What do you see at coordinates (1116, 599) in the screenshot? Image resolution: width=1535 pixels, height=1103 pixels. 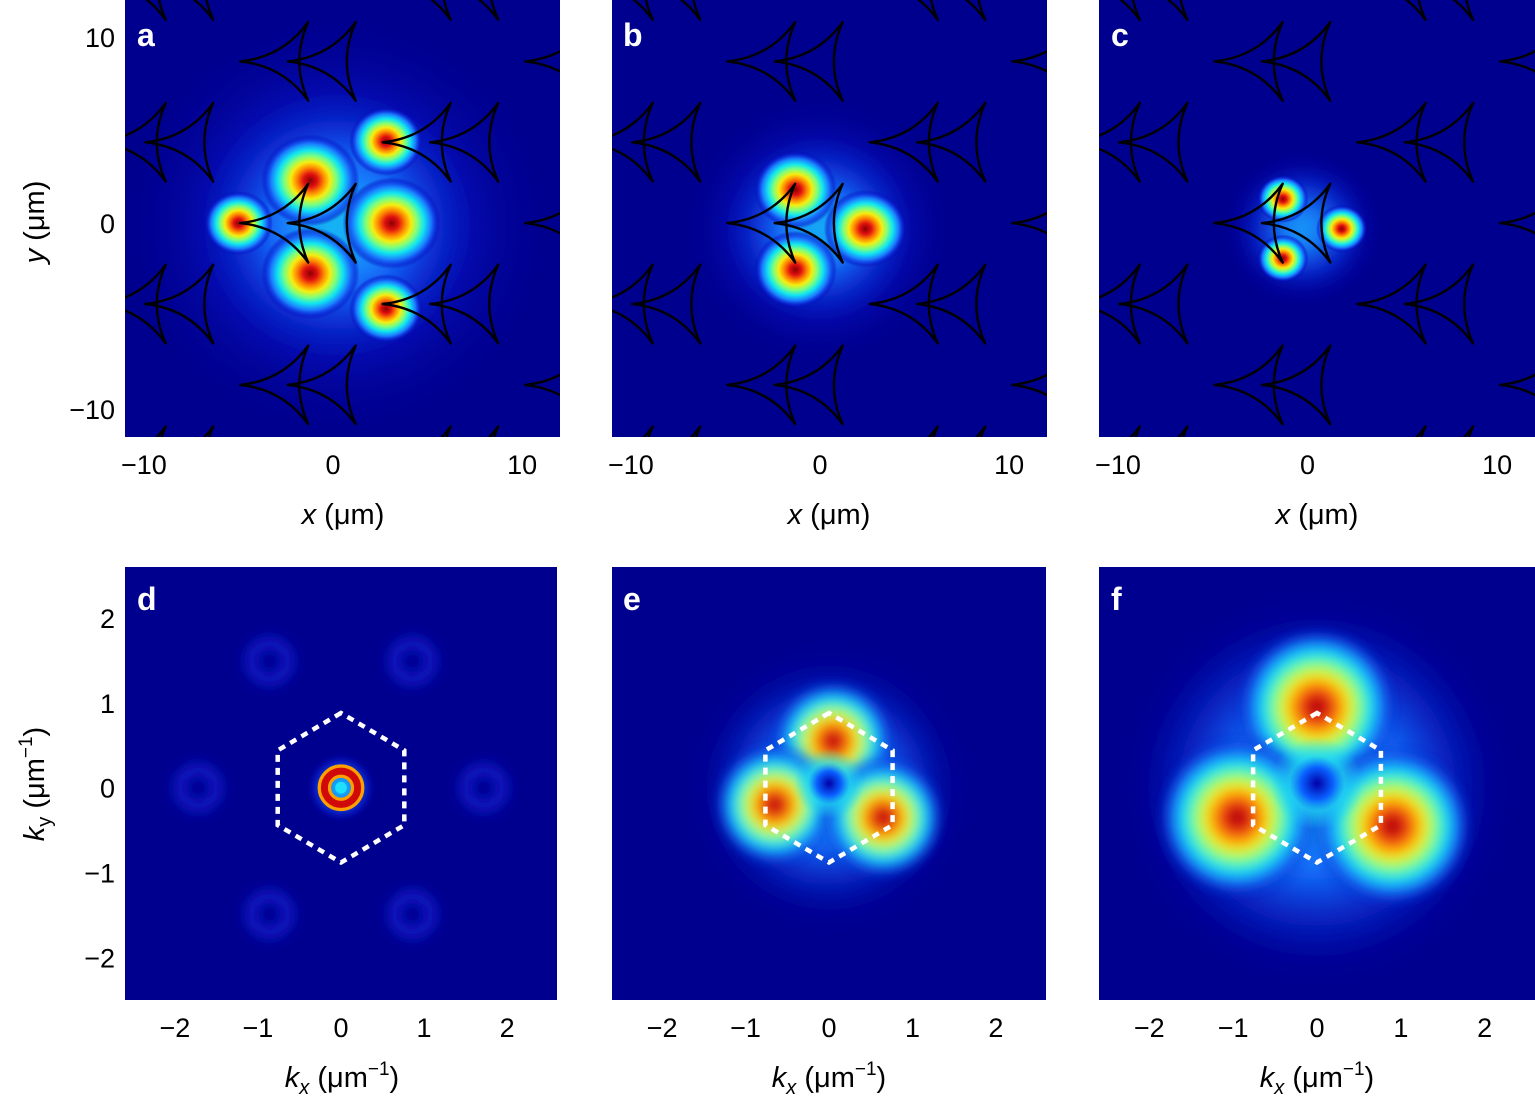 I see `panel-label-f: f` at bounding box center [1116, 599].